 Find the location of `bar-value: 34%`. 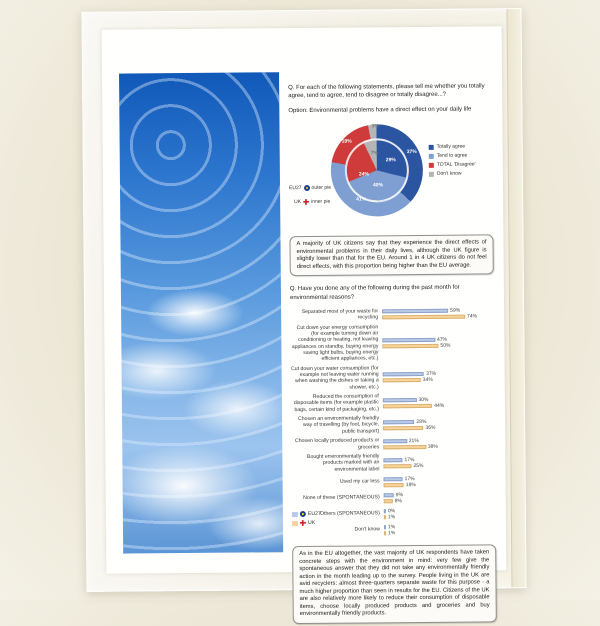

bar-value: 34% is located at coordinates (427, 380).